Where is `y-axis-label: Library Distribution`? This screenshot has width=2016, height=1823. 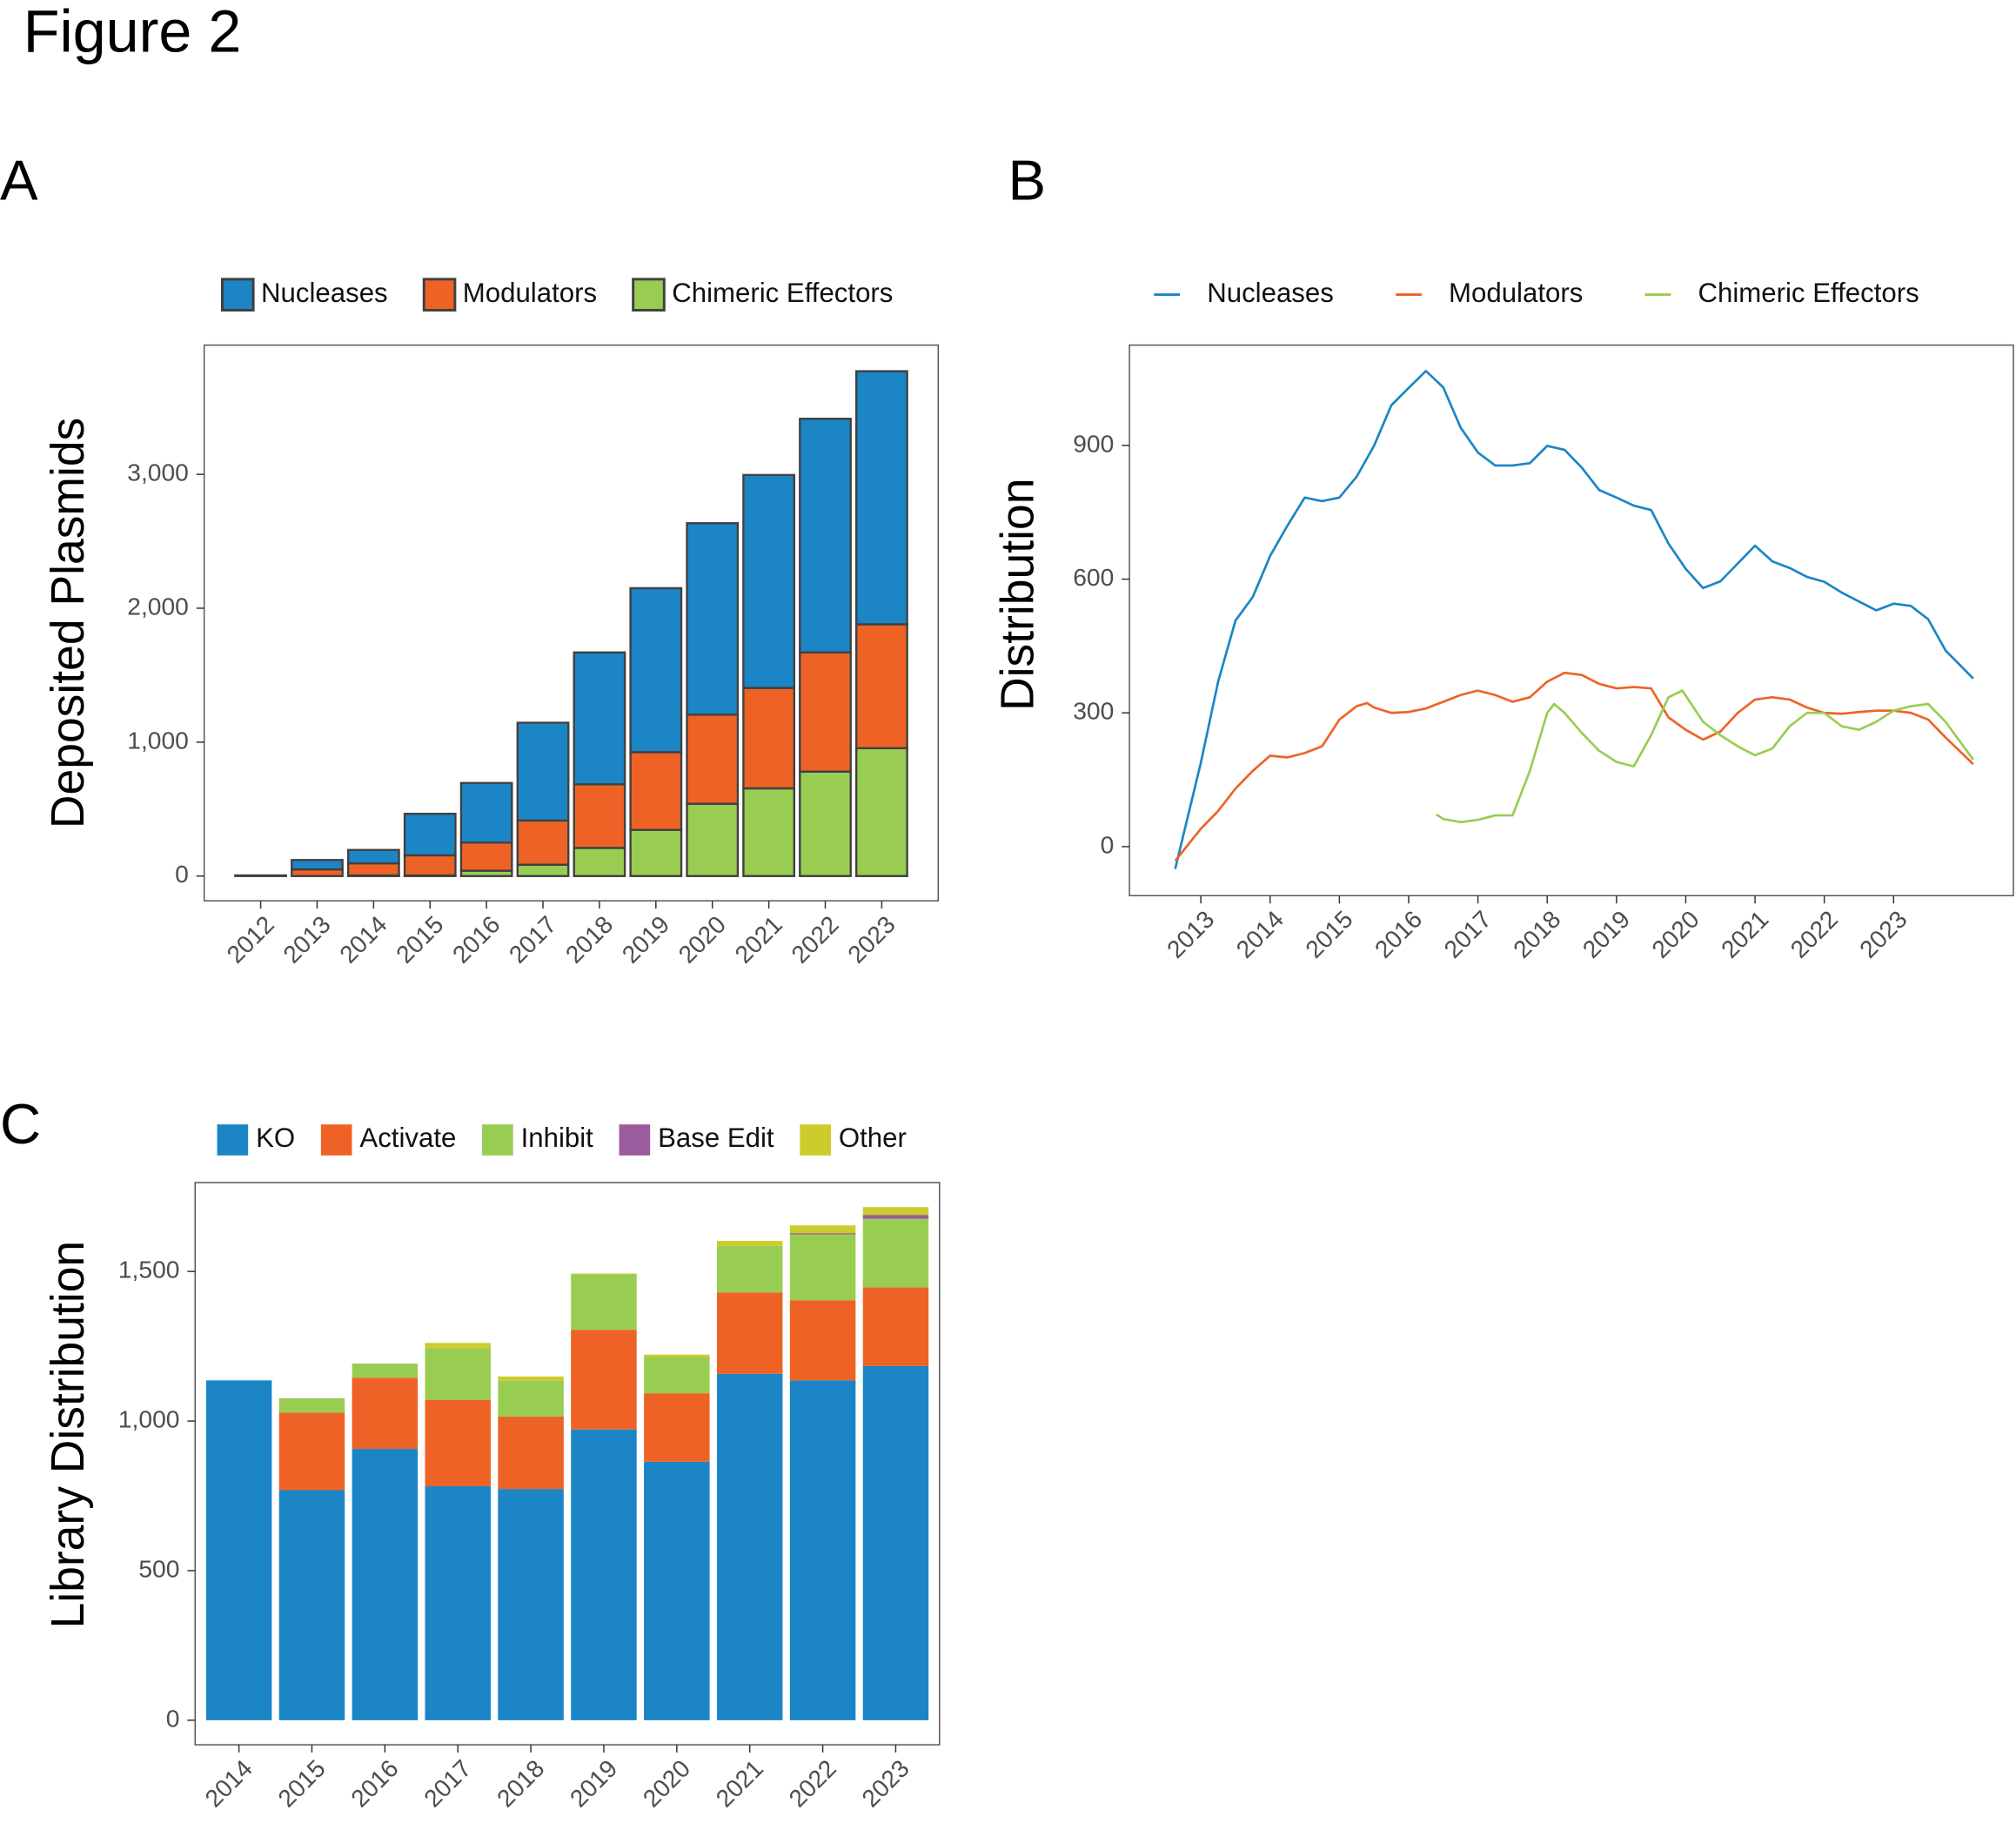
y-axis-label: Library Distribution is located at coordinates (68, 1435).